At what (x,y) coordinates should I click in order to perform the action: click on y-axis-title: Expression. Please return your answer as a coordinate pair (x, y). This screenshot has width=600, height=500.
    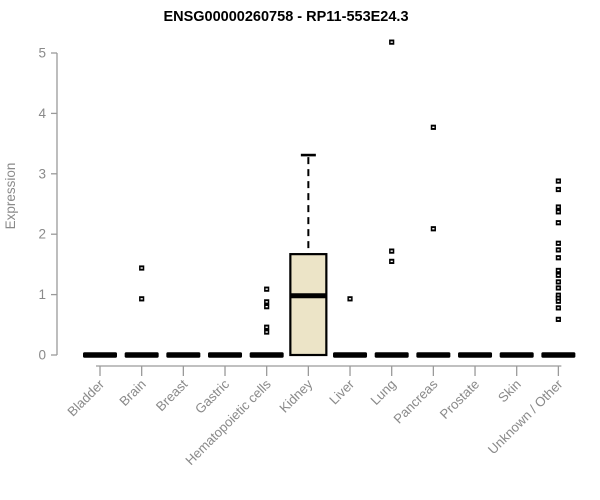
    Looking at the image, I should click on (10, 196).